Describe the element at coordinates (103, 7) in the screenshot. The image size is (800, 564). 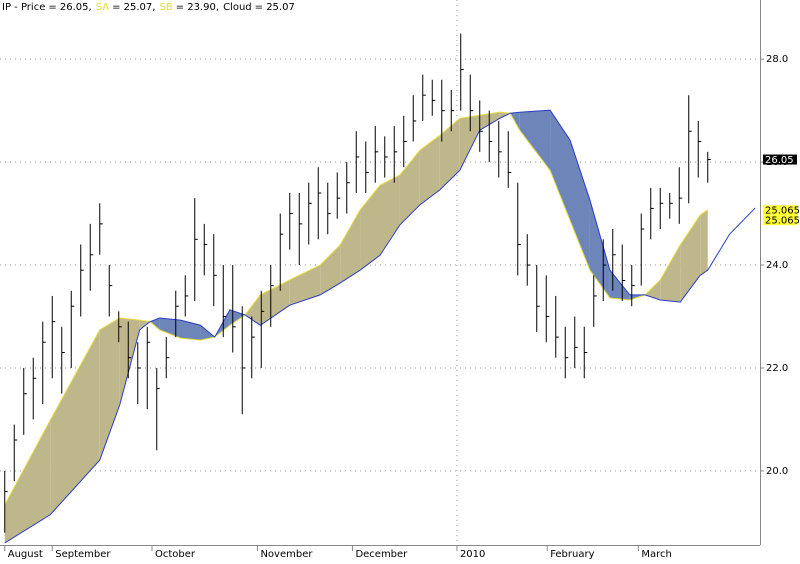
I see `header-name: SA` at that location.